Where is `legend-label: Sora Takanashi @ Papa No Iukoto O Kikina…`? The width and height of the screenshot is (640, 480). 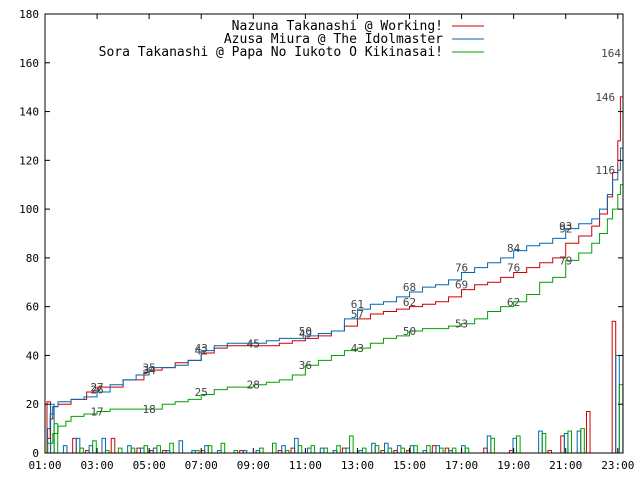
legend-label: Sora Takanashi @ Papa No Iukoto O Kikina… is located at coordinates (271, 52).